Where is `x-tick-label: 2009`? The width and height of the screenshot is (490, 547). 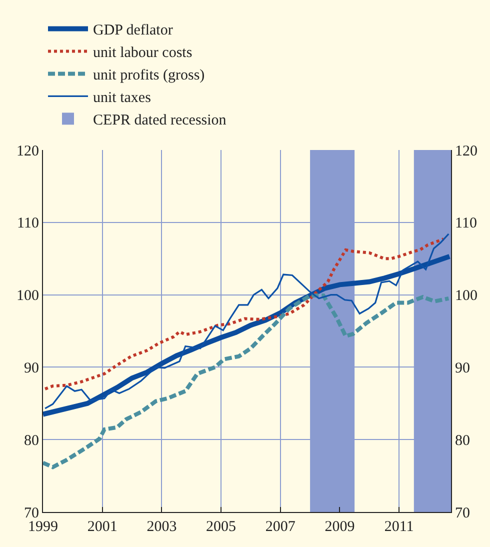 x-tick-label: 2009 is located at coordinates (339, 527).